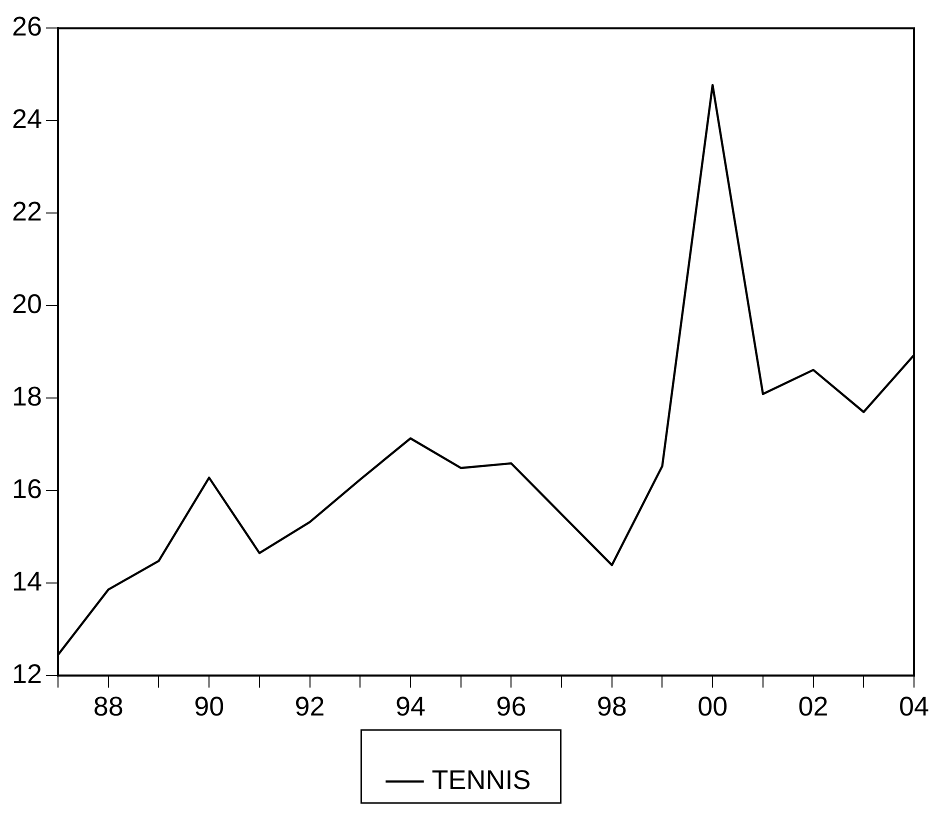  I want to click on x-tick-label: 90, so click(209, 706).